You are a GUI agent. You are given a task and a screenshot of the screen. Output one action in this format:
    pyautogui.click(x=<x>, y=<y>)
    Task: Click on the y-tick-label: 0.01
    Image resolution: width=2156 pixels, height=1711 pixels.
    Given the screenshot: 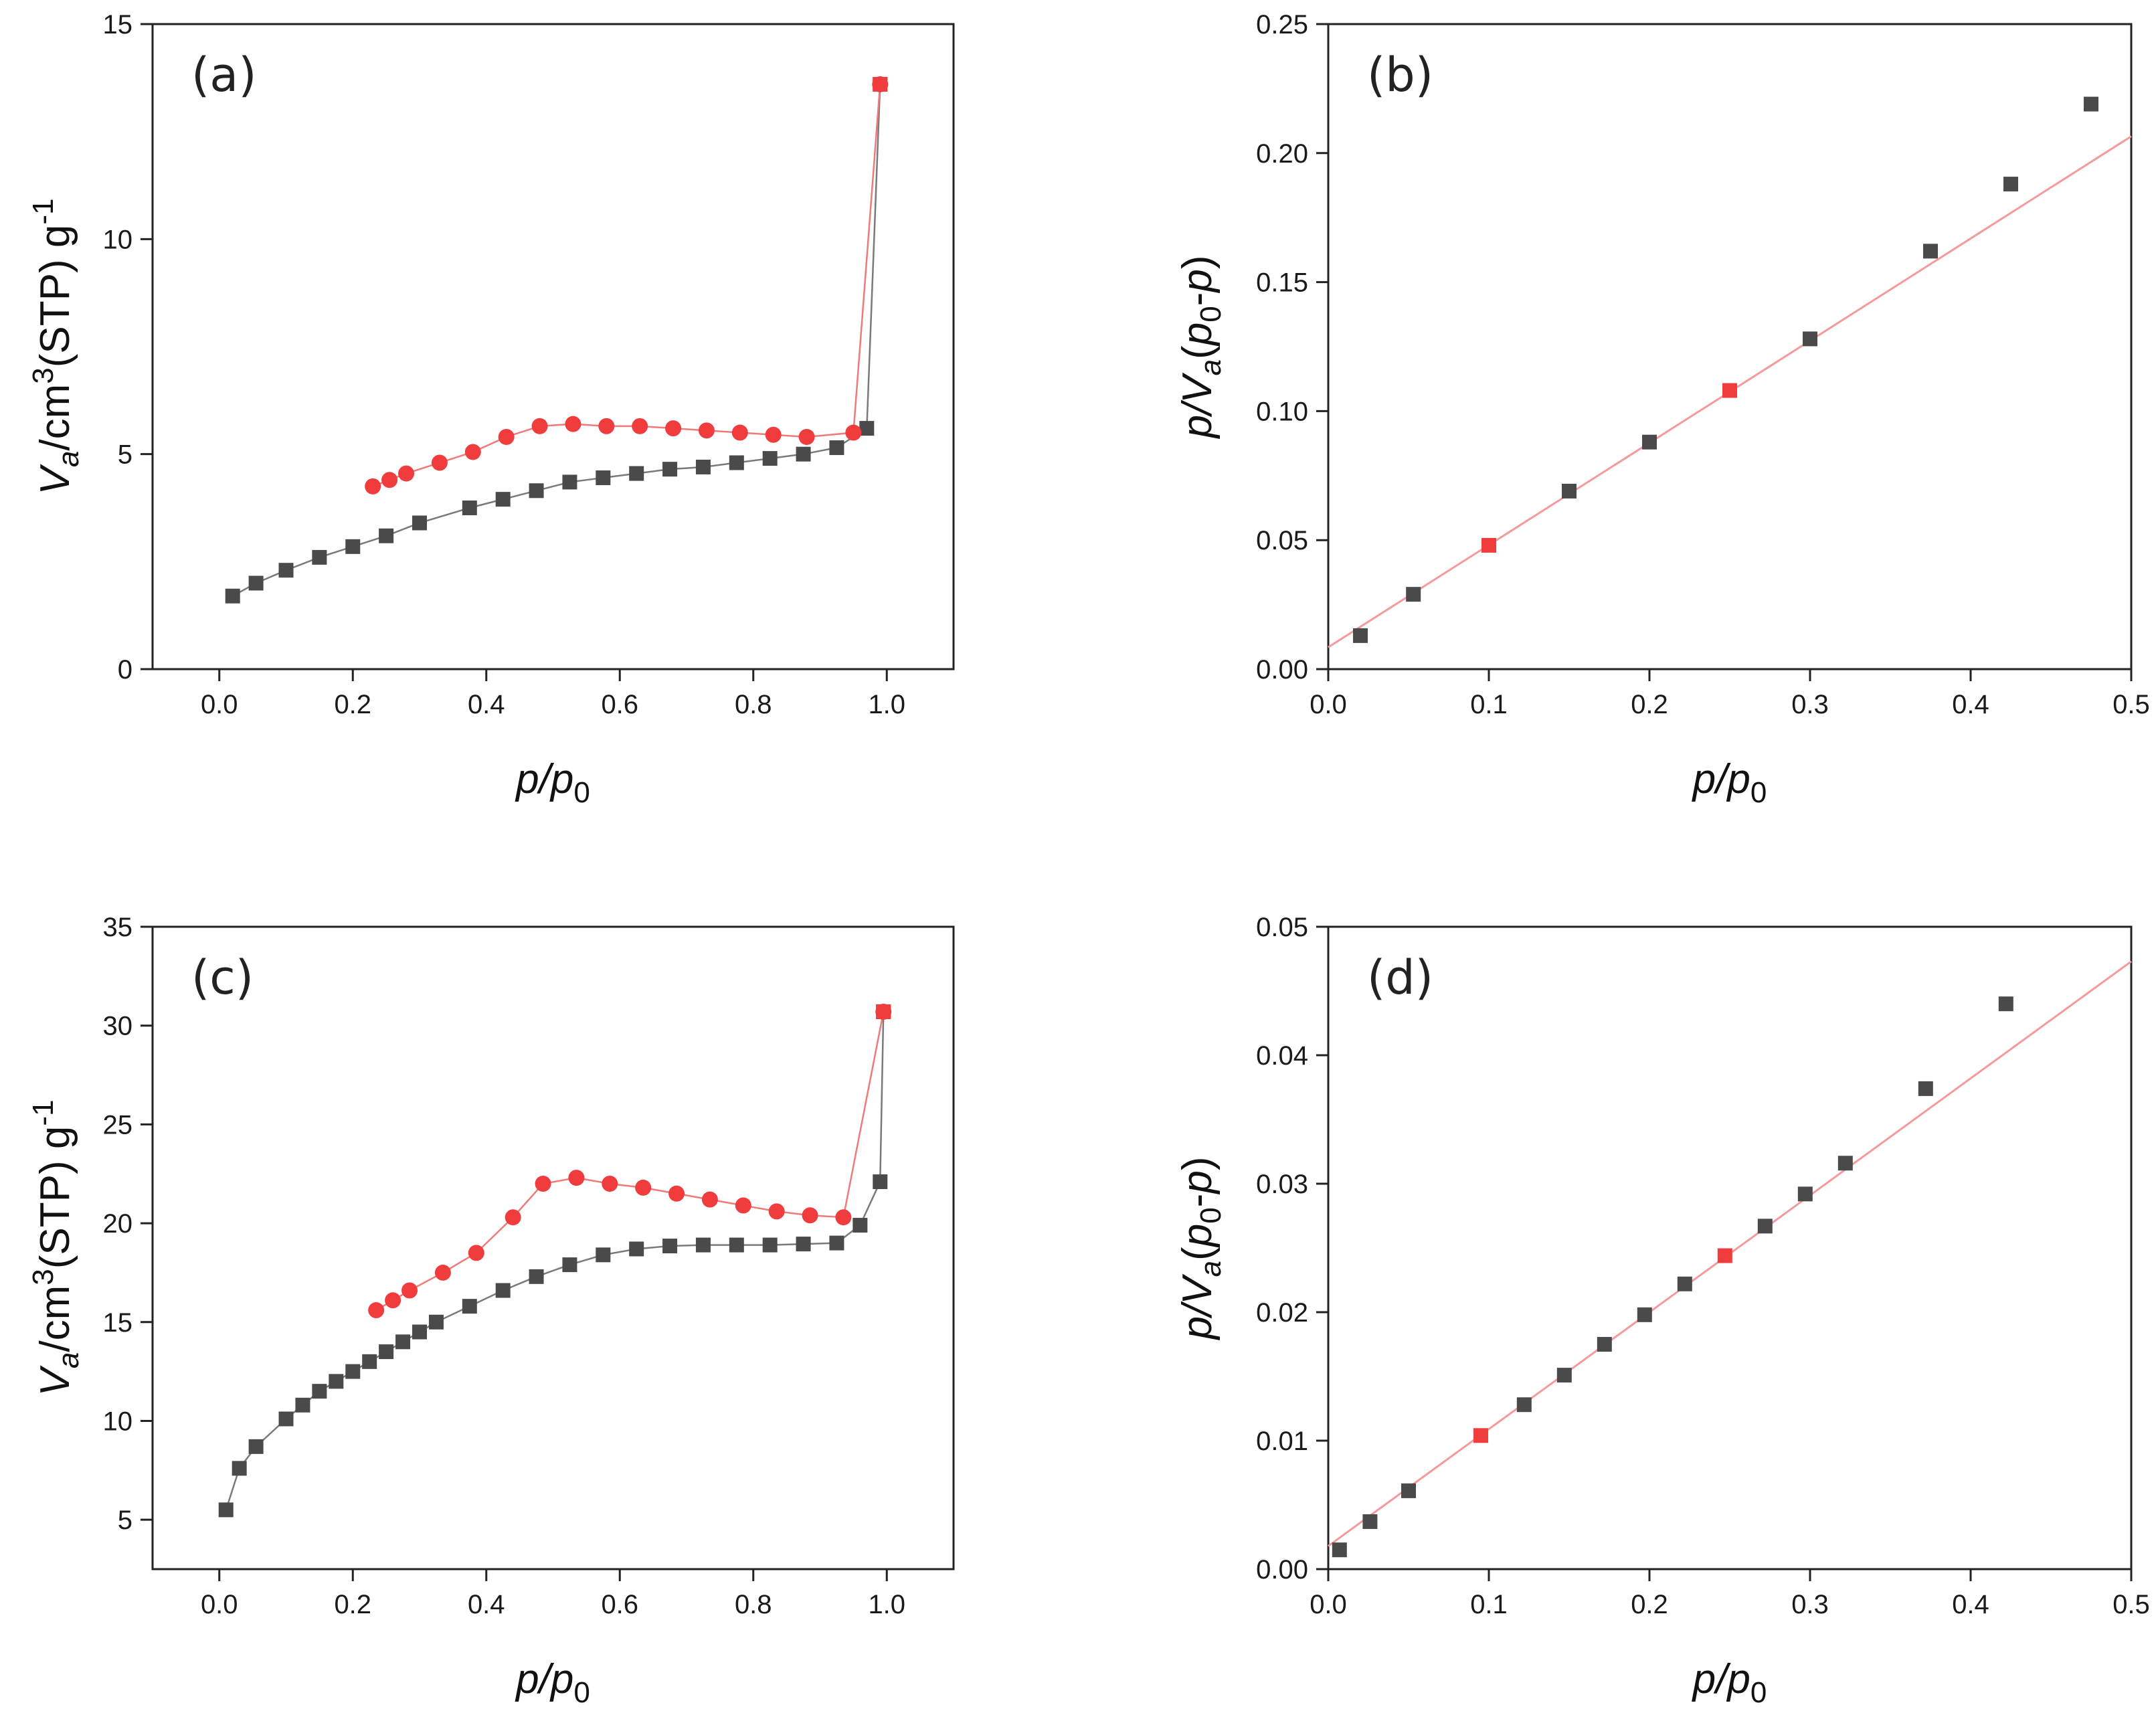 What is the action you would take?
    pyautogui.click(x=1282, y=1441)
    